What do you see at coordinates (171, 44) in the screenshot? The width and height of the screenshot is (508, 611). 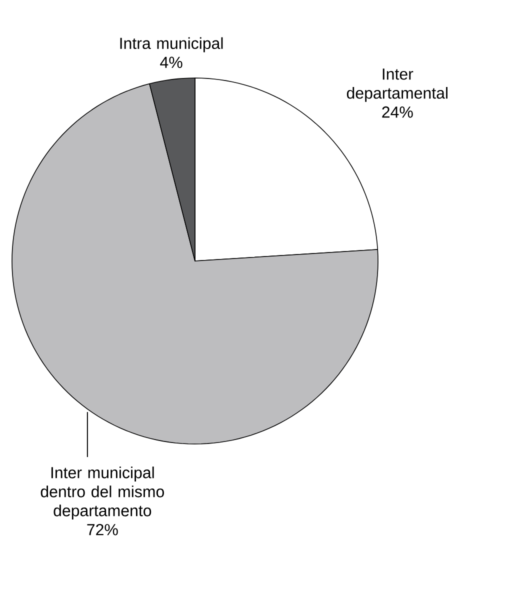 I see `slice-label: Intra municipal` at bounding box center [171, 44].